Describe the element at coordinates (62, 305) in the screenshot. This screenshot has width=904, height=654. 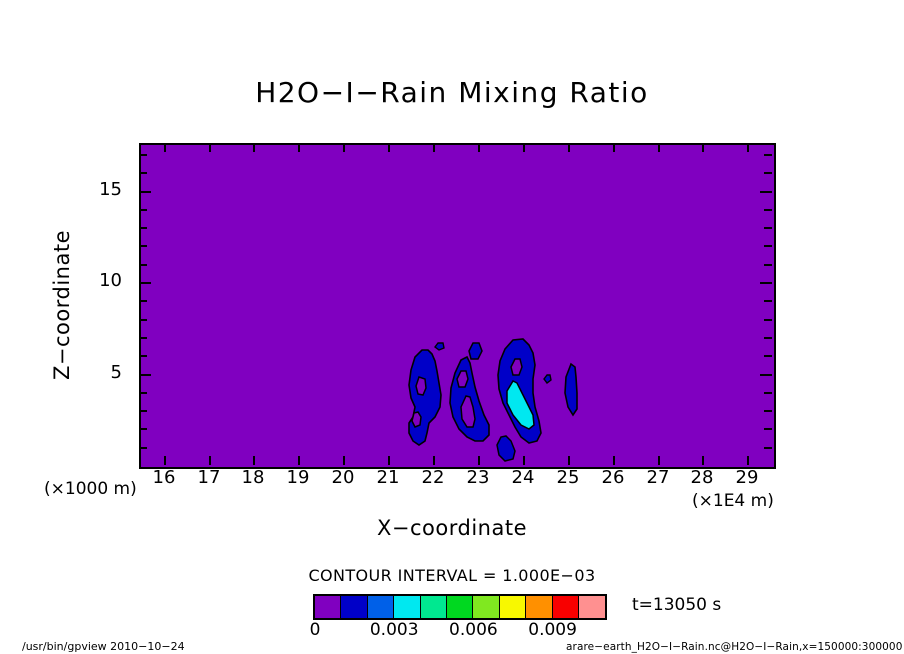
I see `y-axis-title: Z−coordinate` at that location.